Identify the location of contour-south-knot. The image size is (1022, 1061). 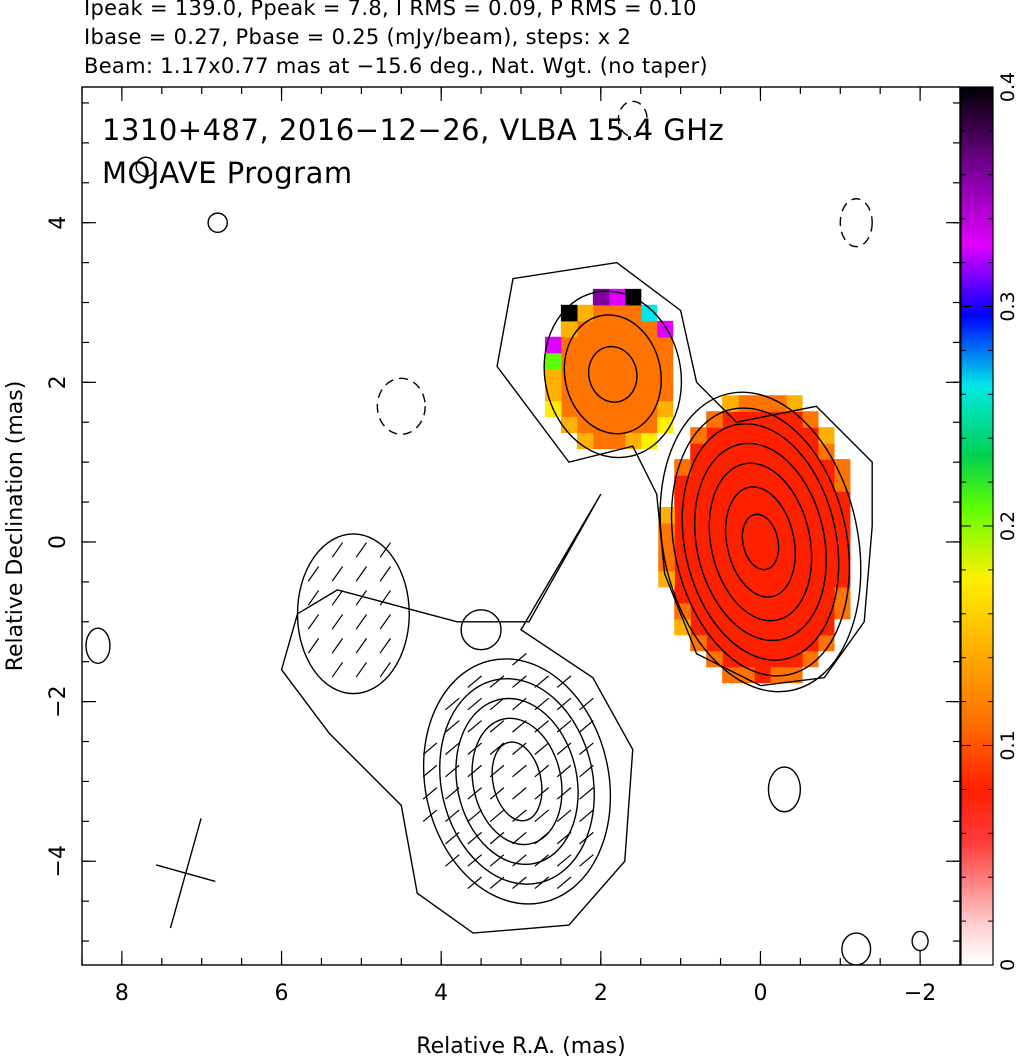
(517, 781).